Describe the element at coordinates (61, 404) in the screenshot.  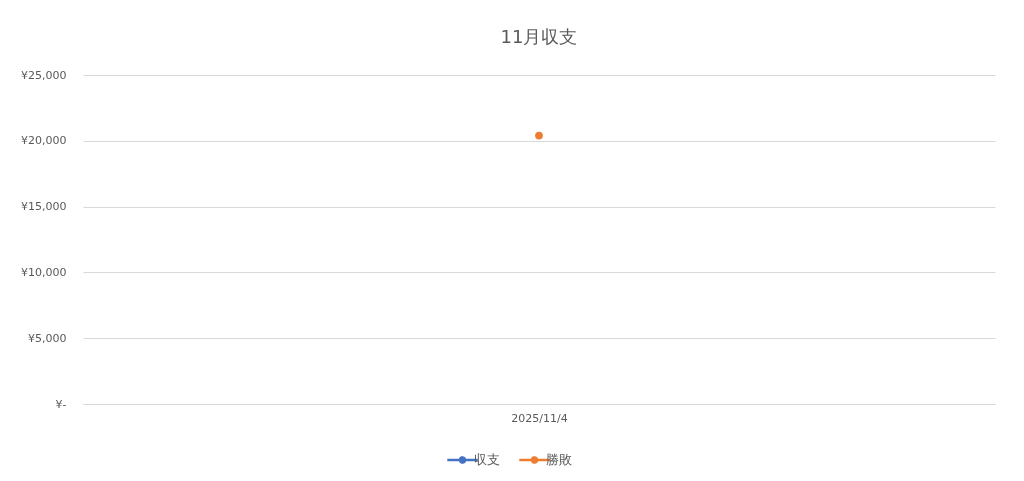
I see `y-tick-label: ¥-` at that location.